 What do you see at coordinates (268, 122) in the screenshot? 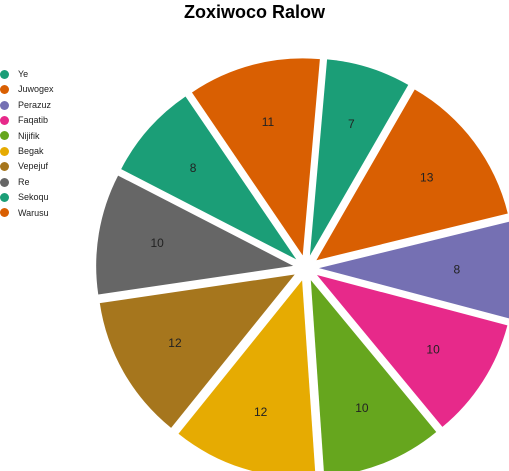
I see `slice-value-label: 11` at bounding box center [268, 122].